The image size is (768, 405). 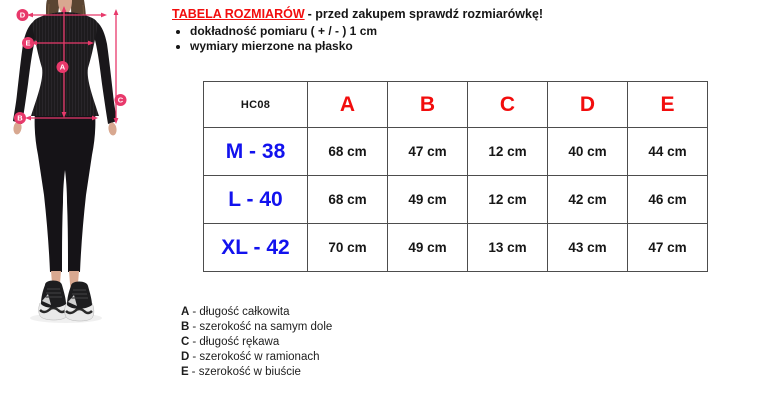 I want to click on table-row-xl: XL - 42 70 cm 49 cm 13 cm 43 cm 47 cm, so click(x=455, y=247).